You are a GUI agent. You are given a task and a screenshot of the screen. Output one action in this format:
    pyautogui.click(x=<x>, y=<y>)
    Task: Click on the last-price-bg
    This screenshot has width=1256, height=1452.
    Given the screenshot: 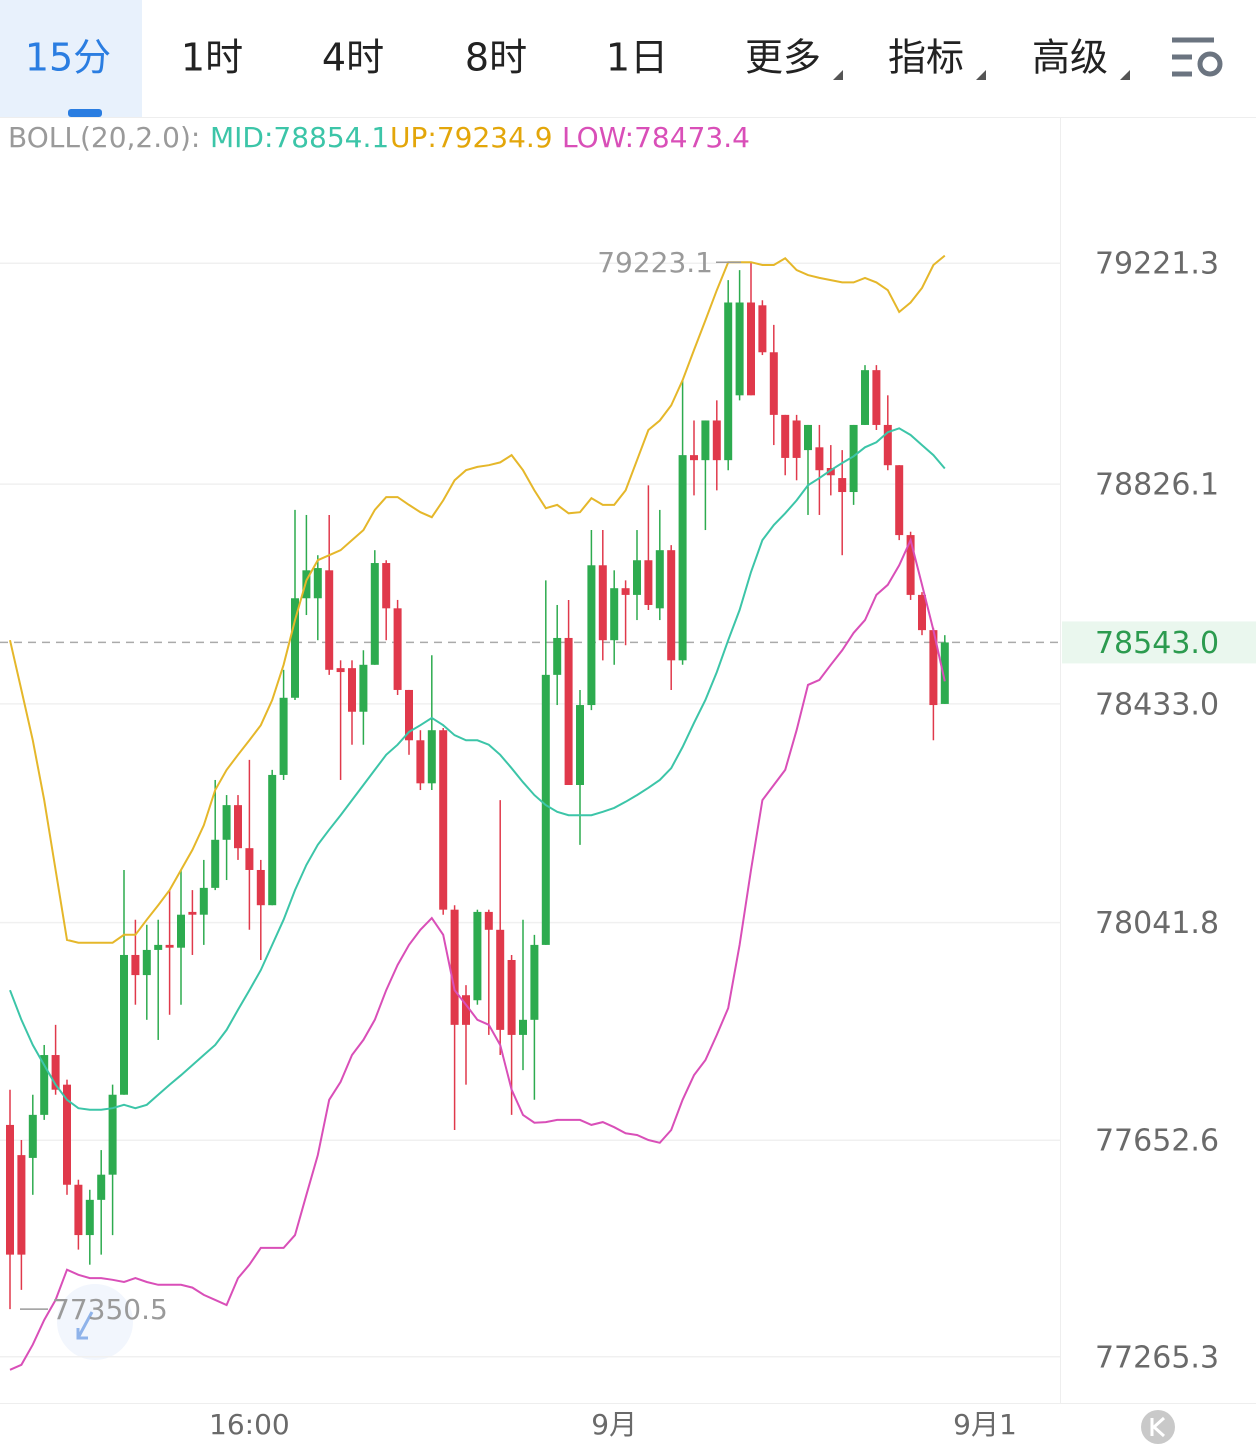 What is the action you would take?
    pyautogui.click(x=1159, y=642)
    